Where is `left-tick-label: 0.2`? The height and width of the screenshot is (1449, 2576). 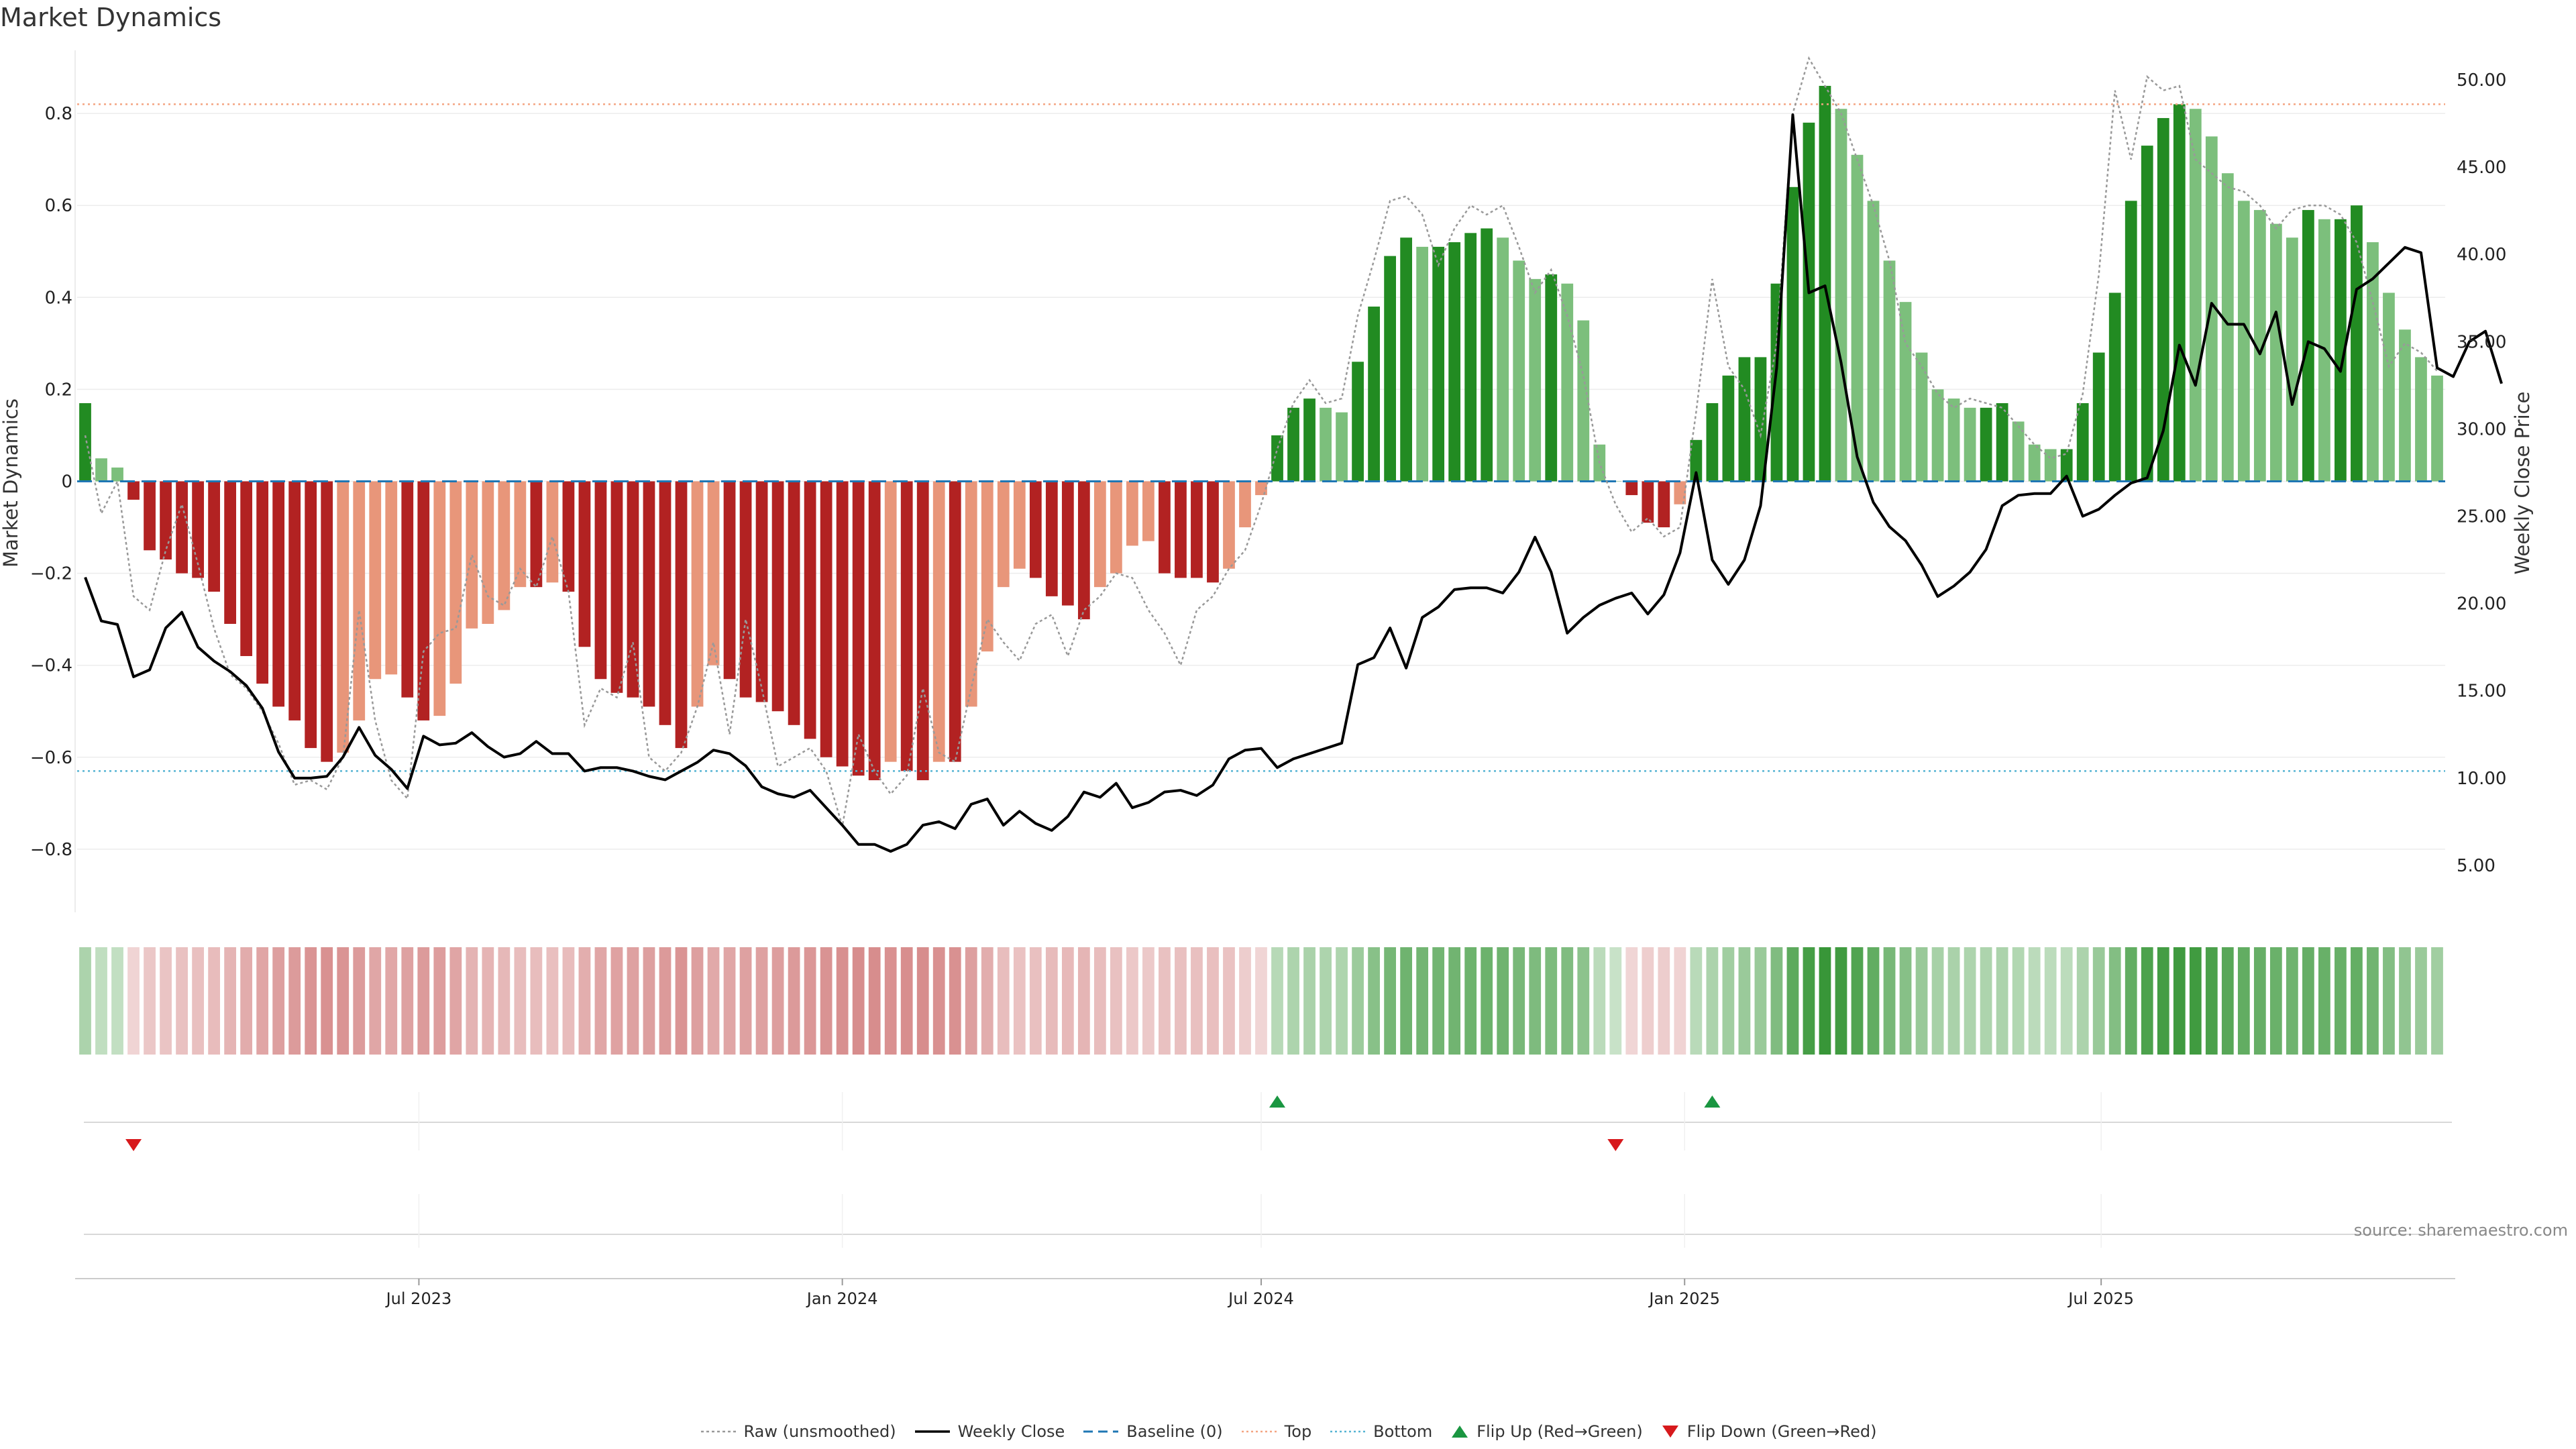 left-tick-label: 0.2 is located at coordinates (58, 390).